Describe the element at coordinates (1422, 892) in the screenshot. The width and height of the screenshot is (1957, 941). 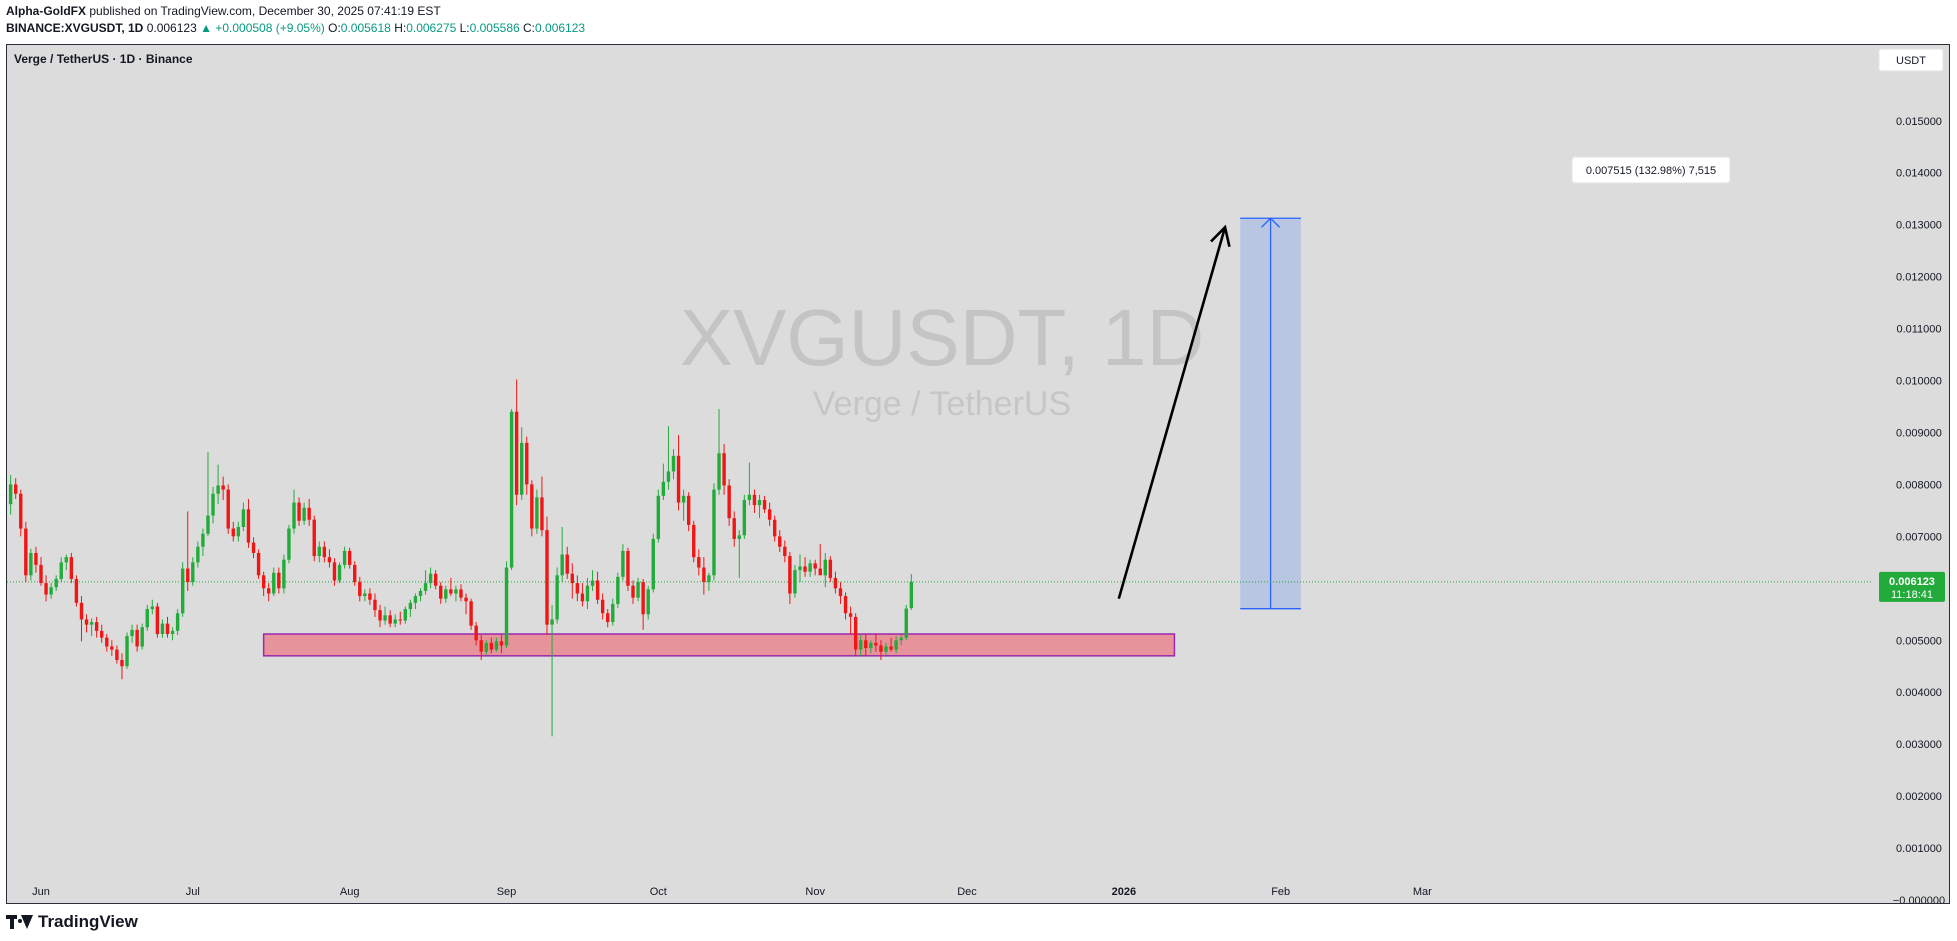
I see `x-axis-tick-label: Mar` at that location.